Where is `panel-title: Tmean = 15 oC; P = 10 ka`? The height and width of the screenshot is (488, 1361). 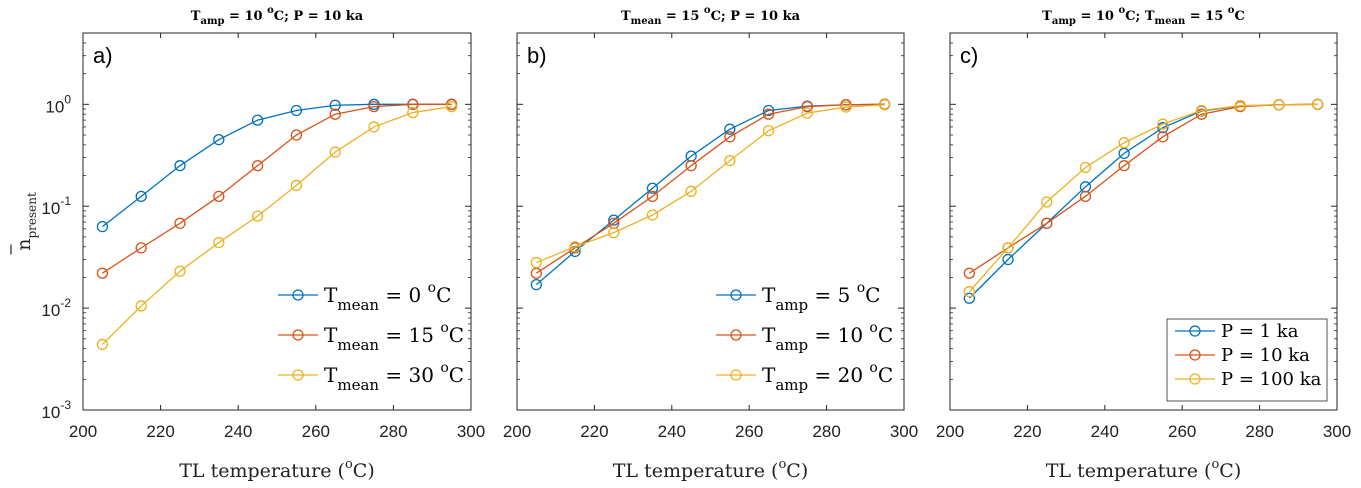 panel-title: Tmean = 15 oC; P = 10 ka is located at coordinates (711, 16).